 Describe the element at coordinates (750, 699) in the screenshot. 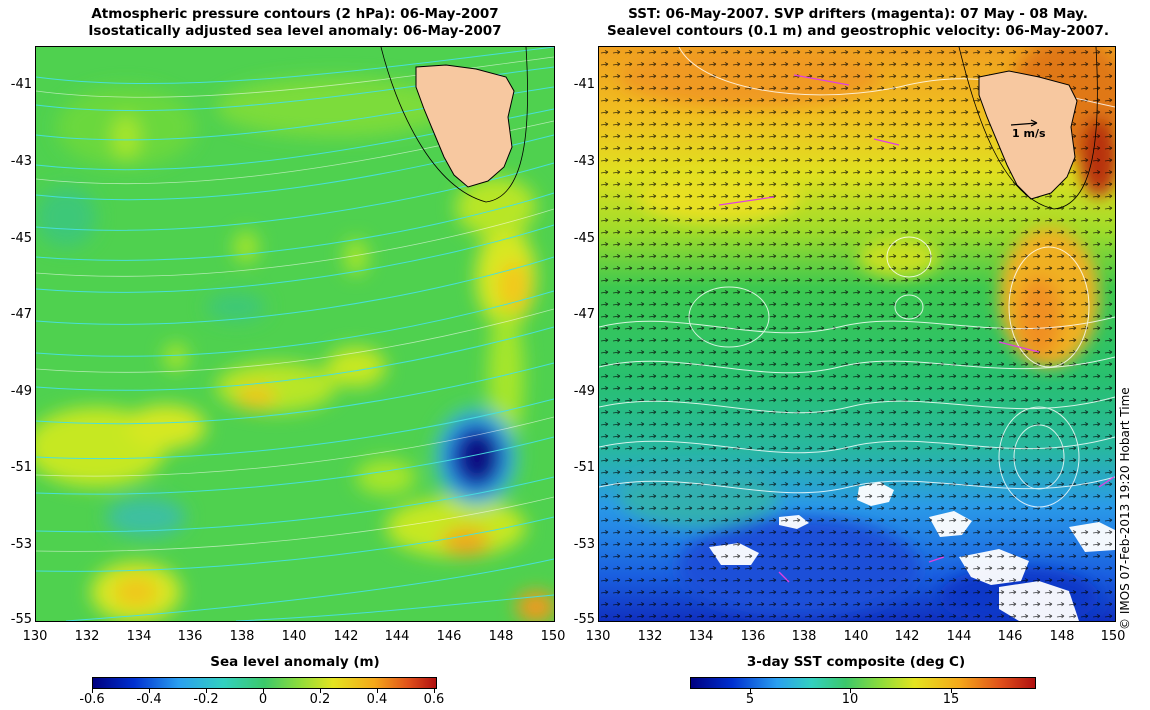

I see `colorbar-tick: 5` at that location.